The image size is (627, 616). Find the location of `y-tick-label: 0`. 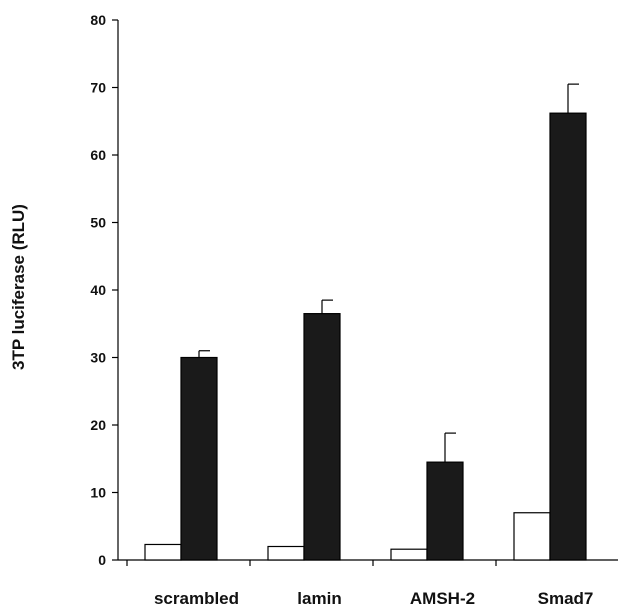

y-tick-label: 0 is located at coordinates (102, 560).